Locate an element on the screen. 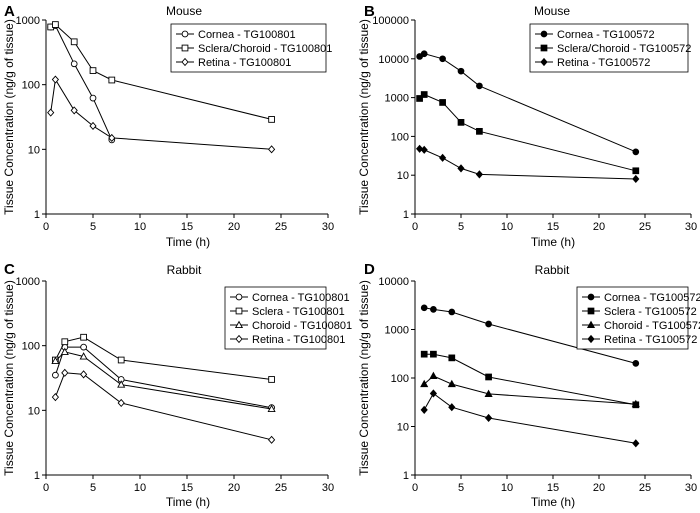  legend-label: Cornea - TG100801 is located at coordinates (301, 298).